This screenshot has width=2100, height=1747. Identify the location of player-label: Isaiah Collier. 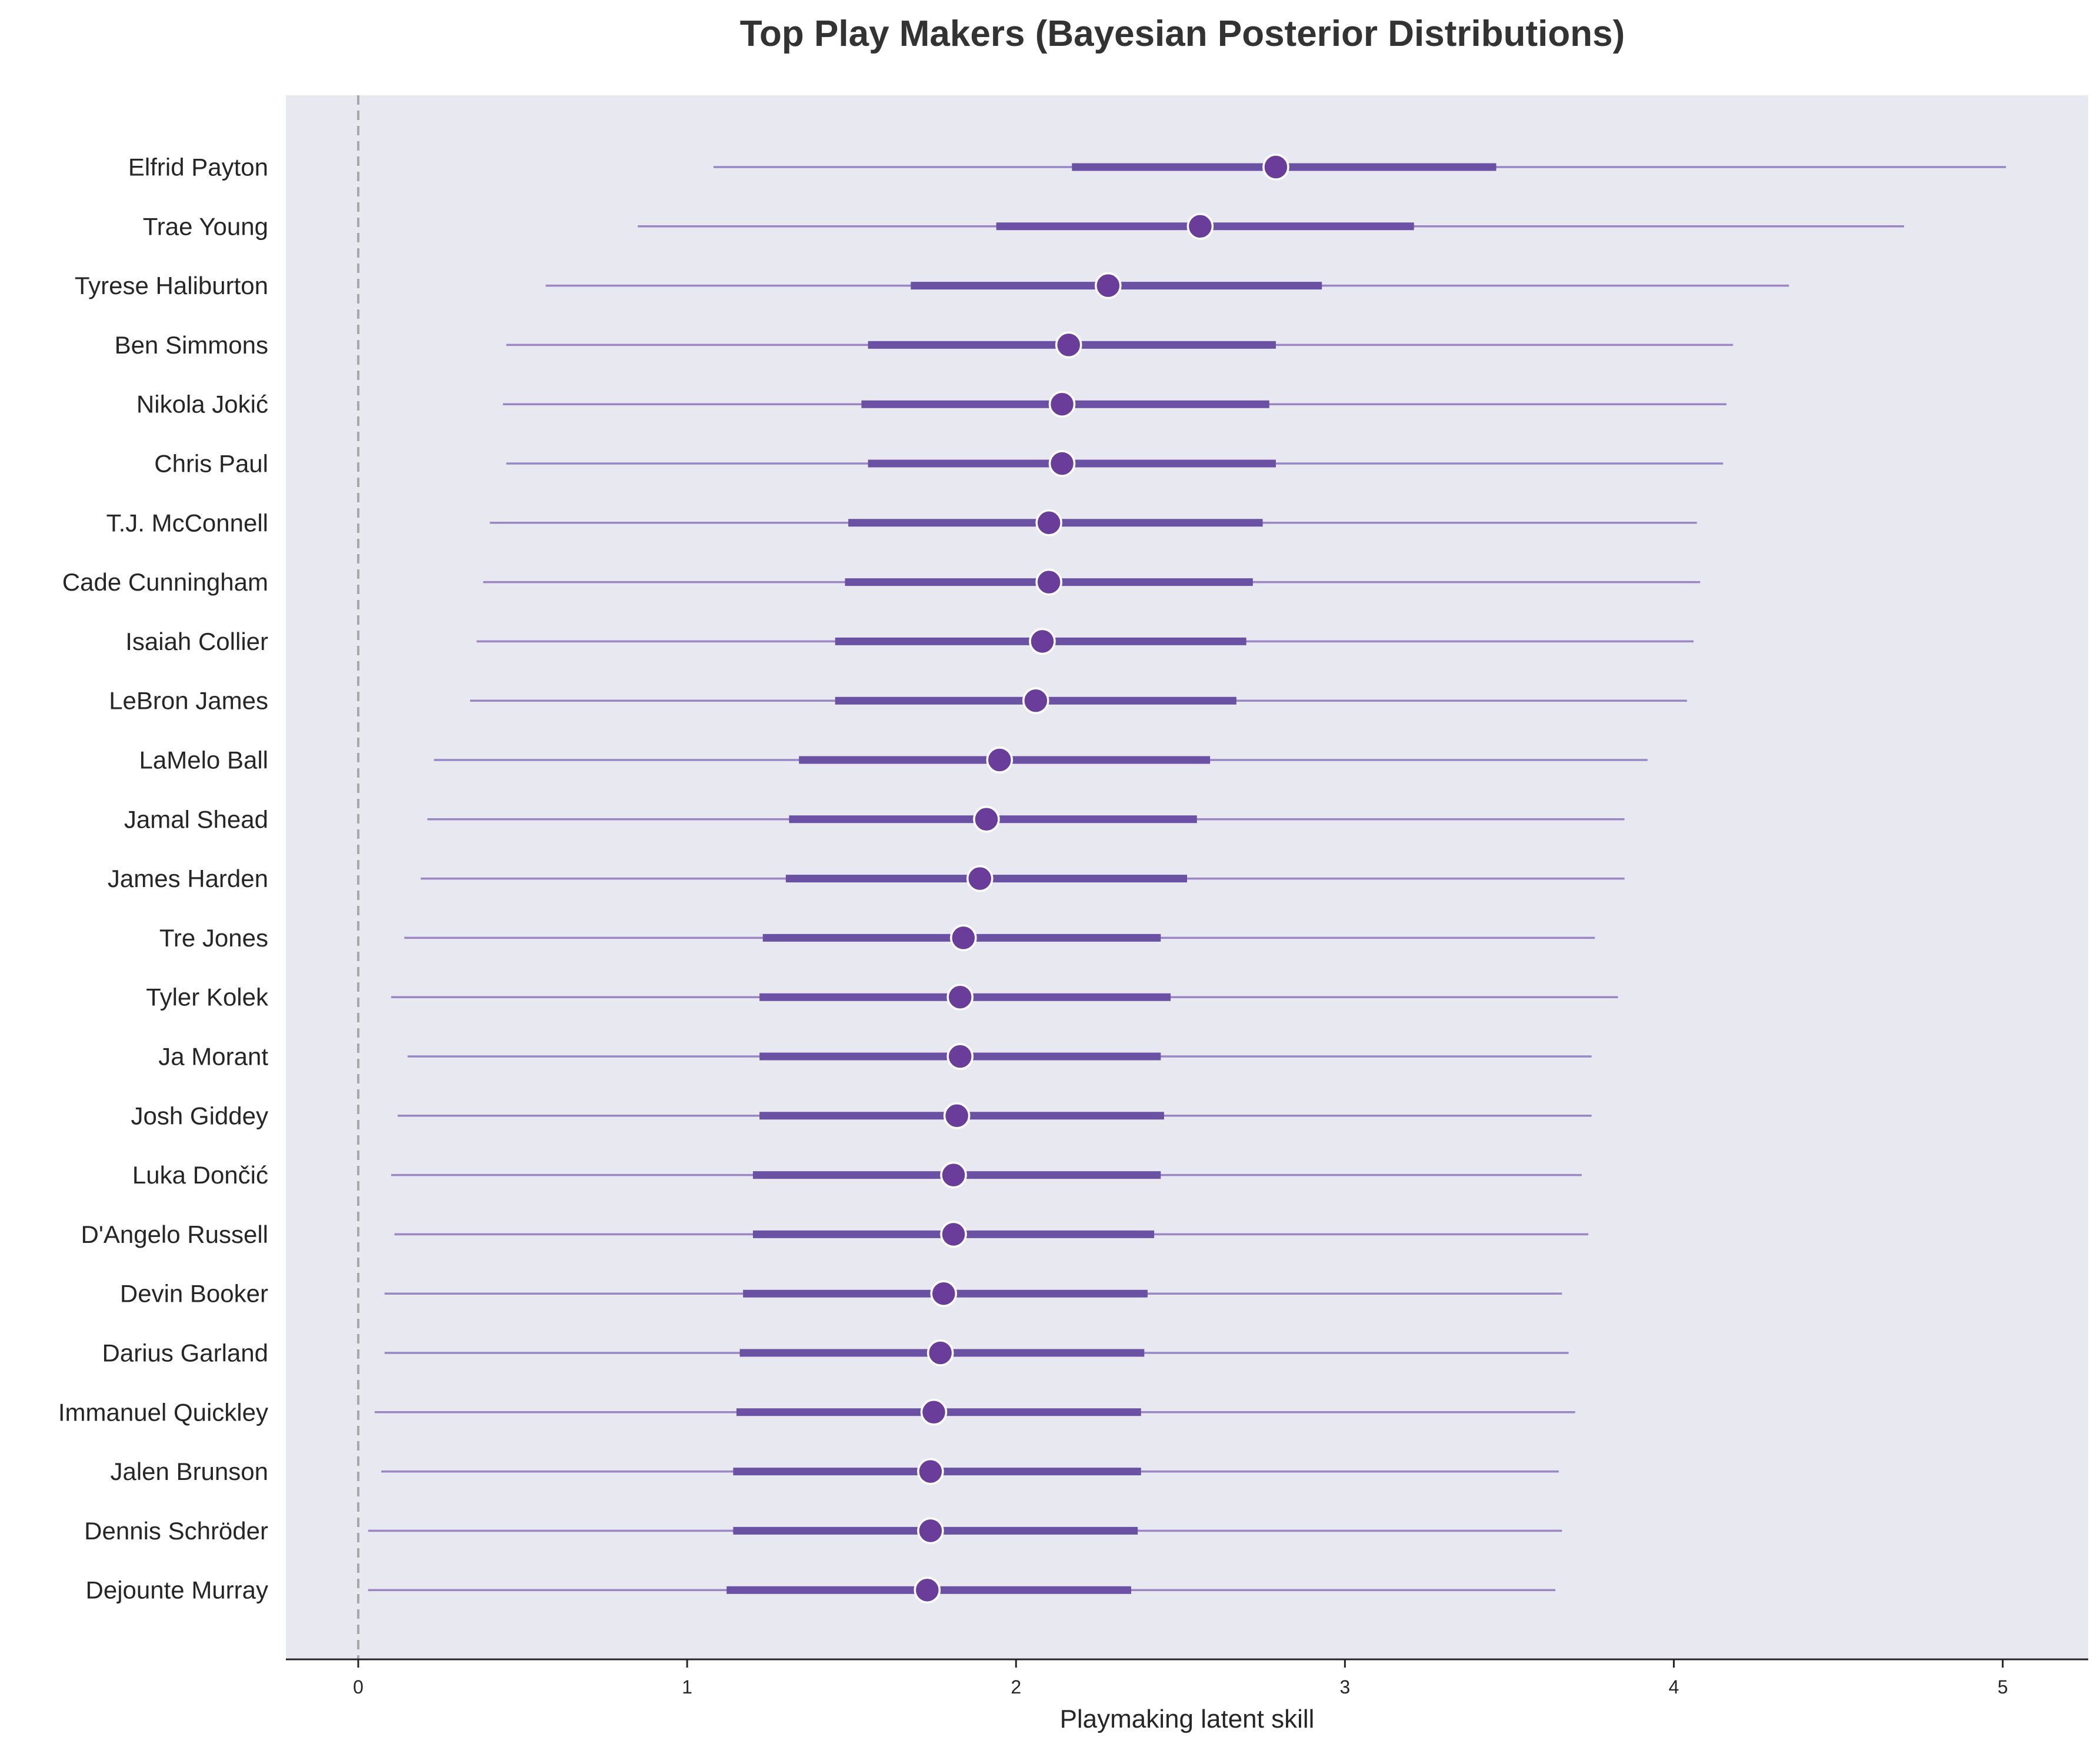
(196, 641).